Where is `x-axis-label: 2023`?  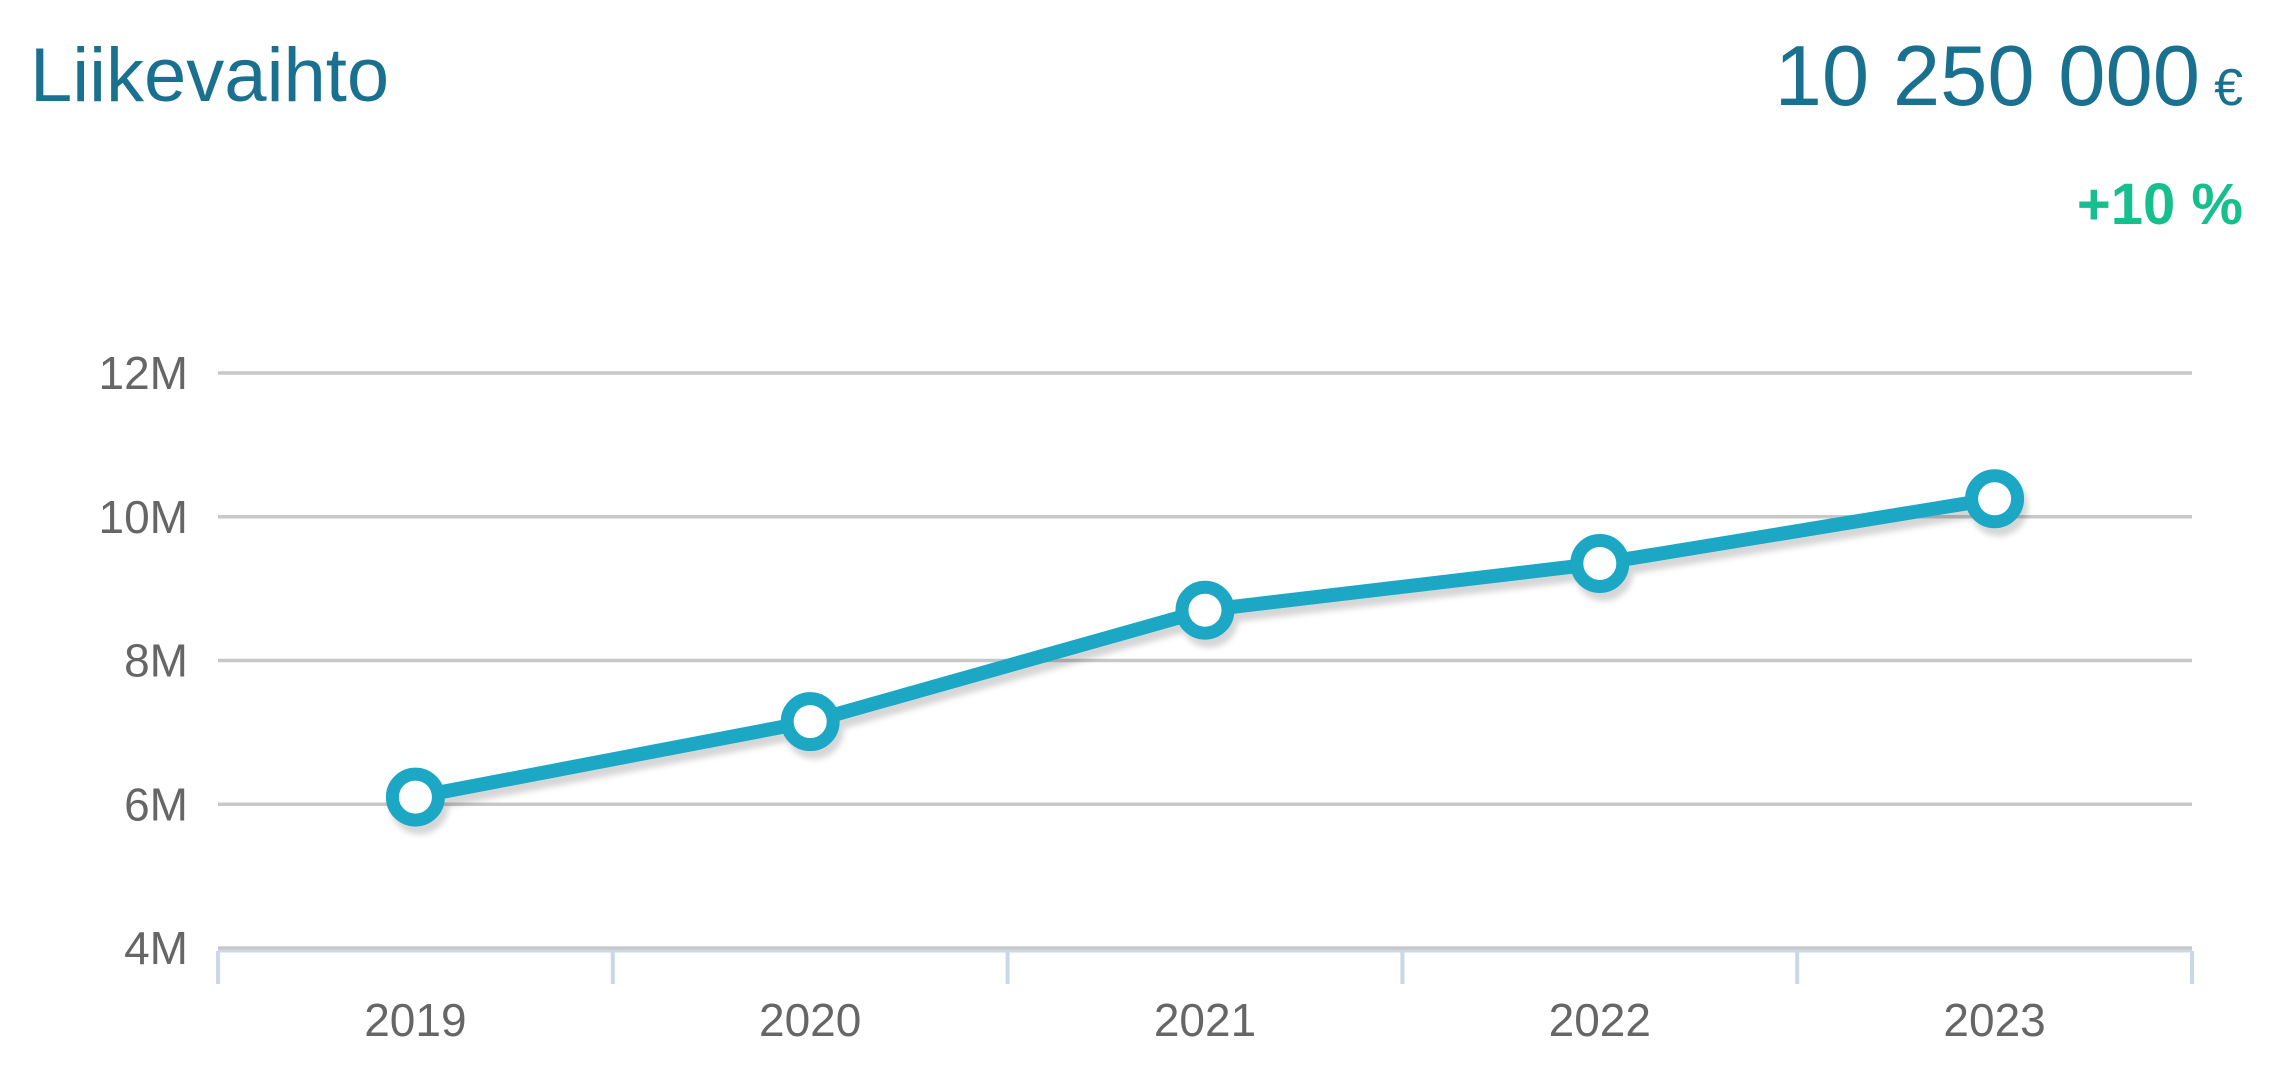
x-axis-label: 2023 is located at coordinates (1994, 1020).